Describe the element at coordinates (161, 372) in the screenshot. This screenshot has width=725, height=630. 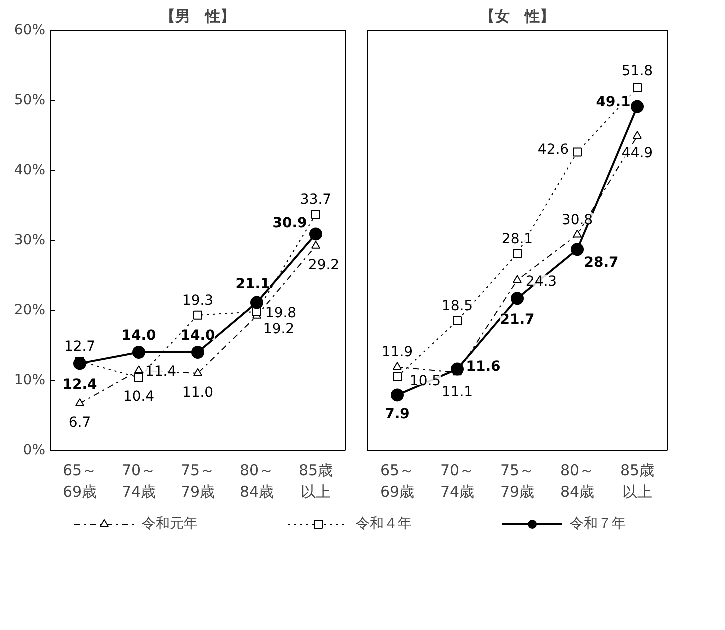
I see `data-label: 11.4` at that location.